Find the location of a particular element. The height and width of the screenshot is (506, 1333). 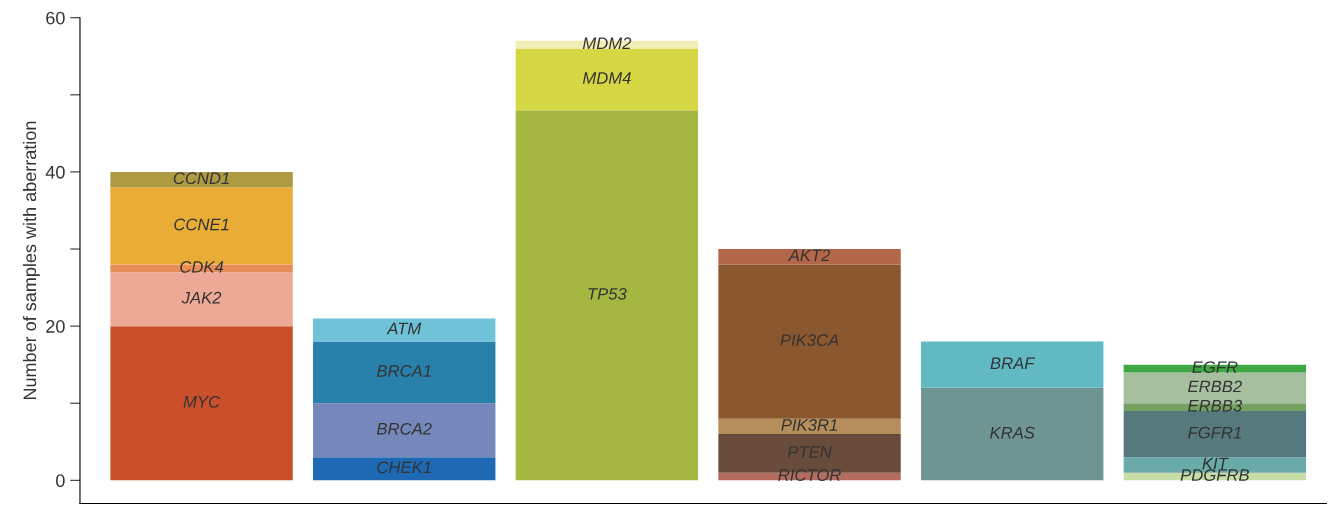

series-label: CDK4 is located at coordinates (202, 266).